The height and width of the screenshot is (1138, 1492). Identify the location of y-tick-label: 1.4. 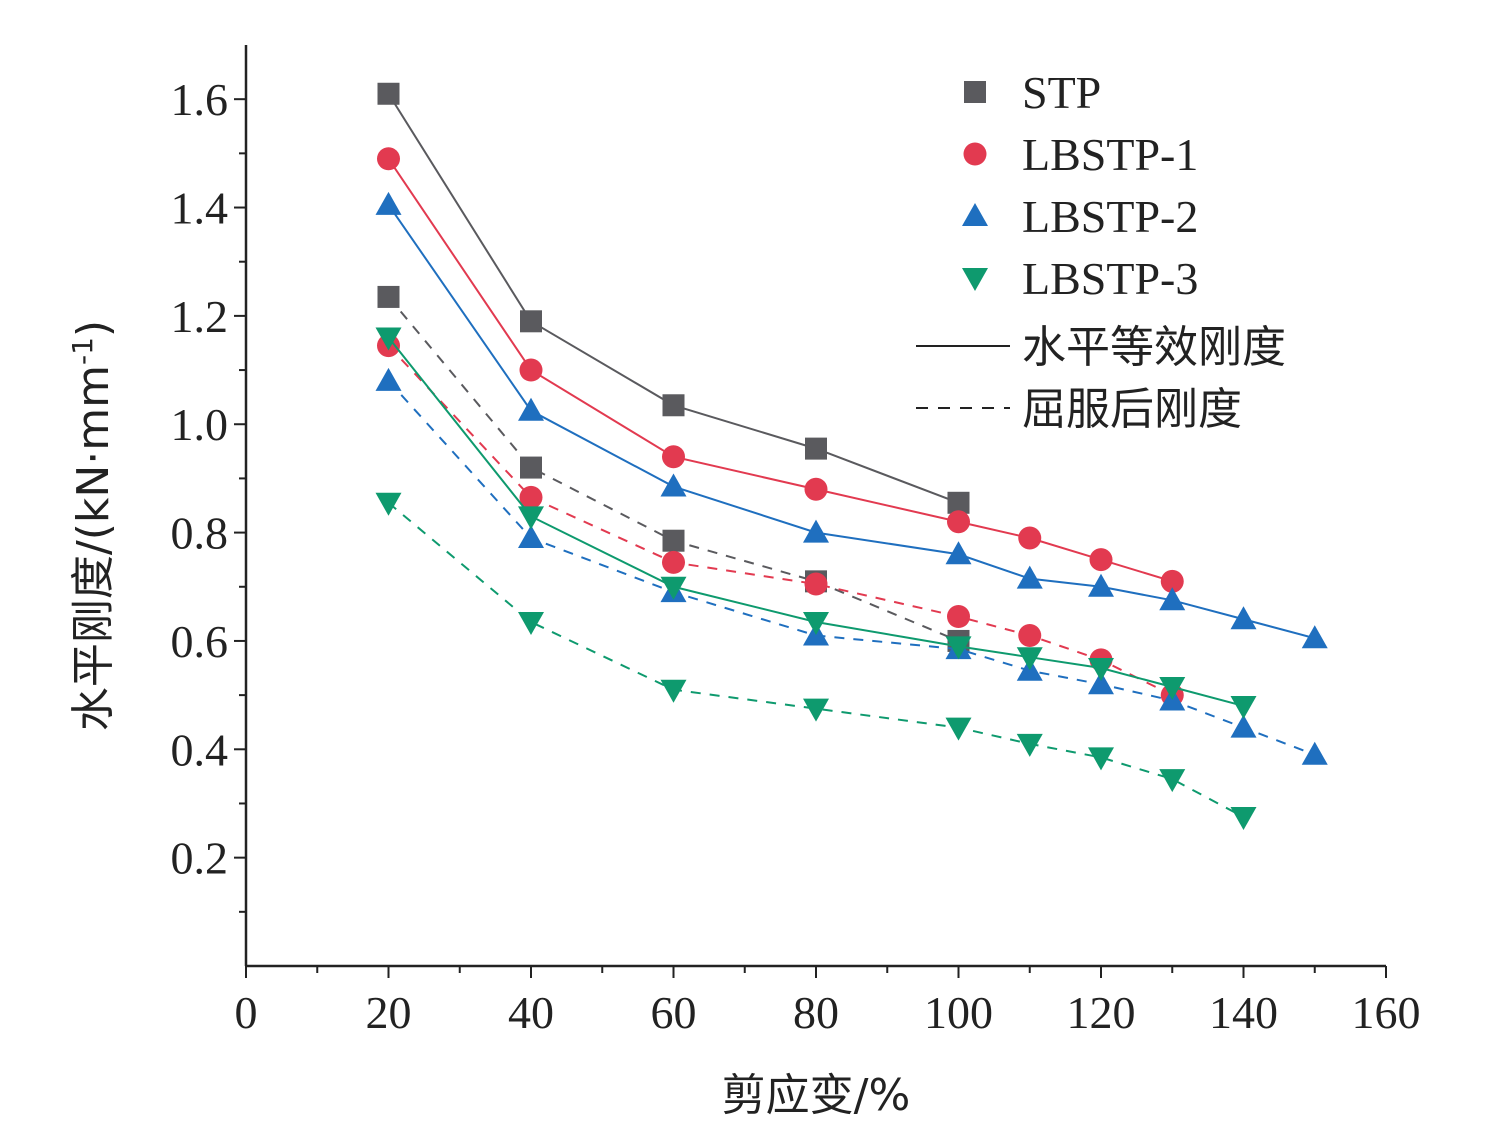
(200, 208).